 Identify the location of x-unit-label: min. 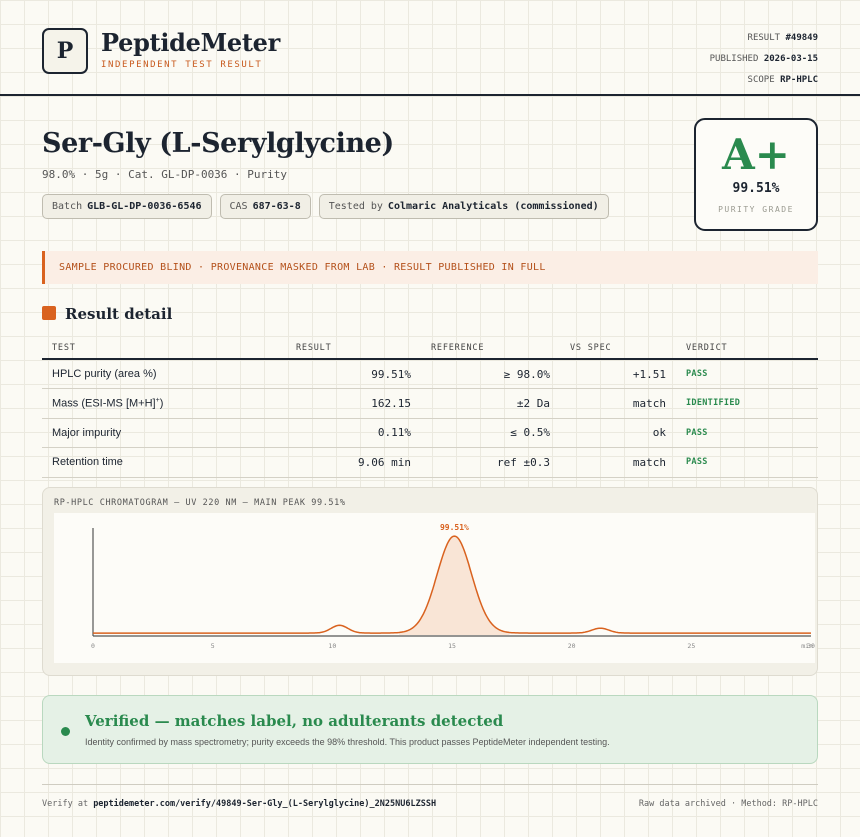
(807, 646).